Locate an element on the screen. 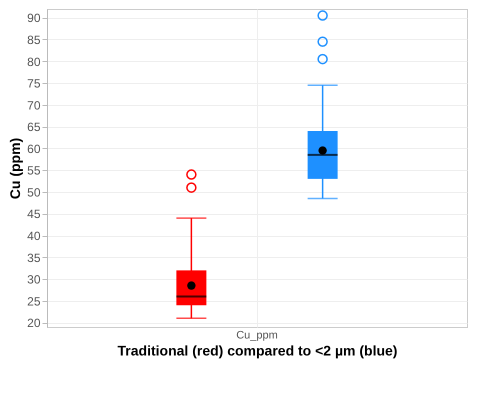 This screenshot has width=498, height=403. y-tick-label: 60 is located at coordinates (34, 149).